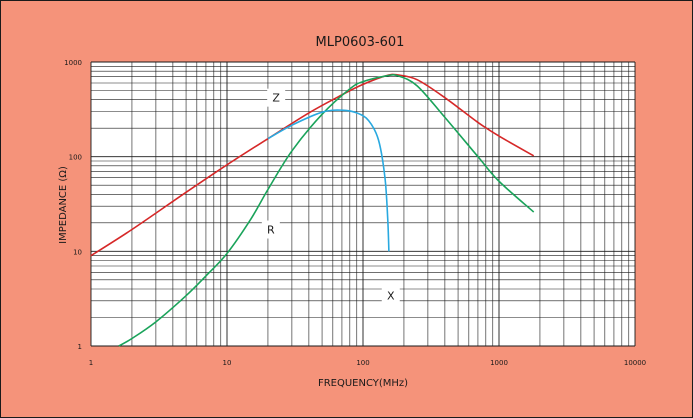 The image size is (693, 418). I want to click on curve-label-z: Z, so click(276, 98).